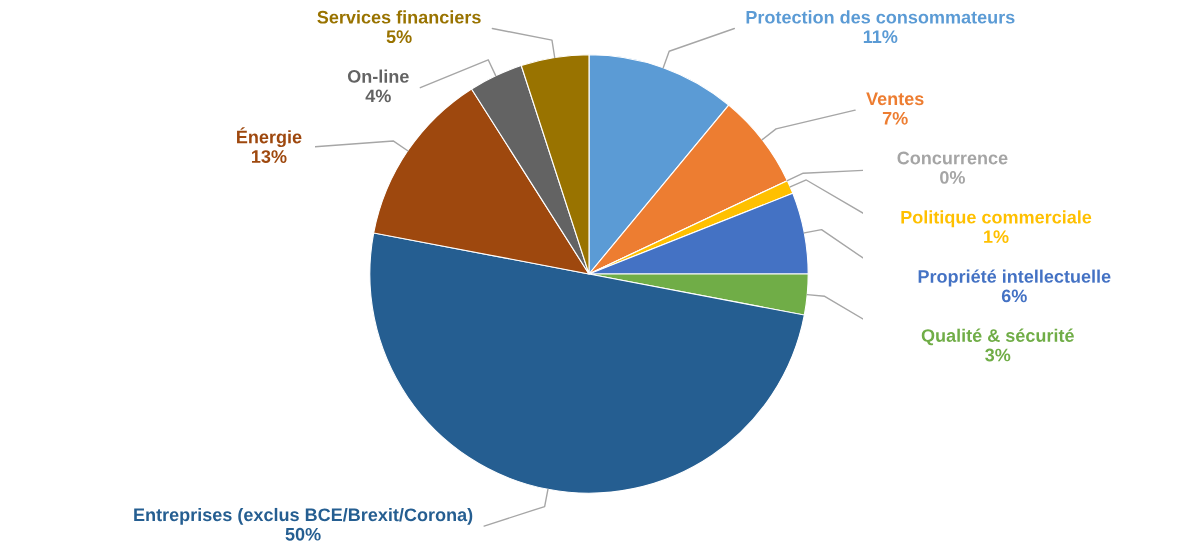 This screenshot has width=1178, height=548. I want to click on data-label: 13%, so click(269, 156).